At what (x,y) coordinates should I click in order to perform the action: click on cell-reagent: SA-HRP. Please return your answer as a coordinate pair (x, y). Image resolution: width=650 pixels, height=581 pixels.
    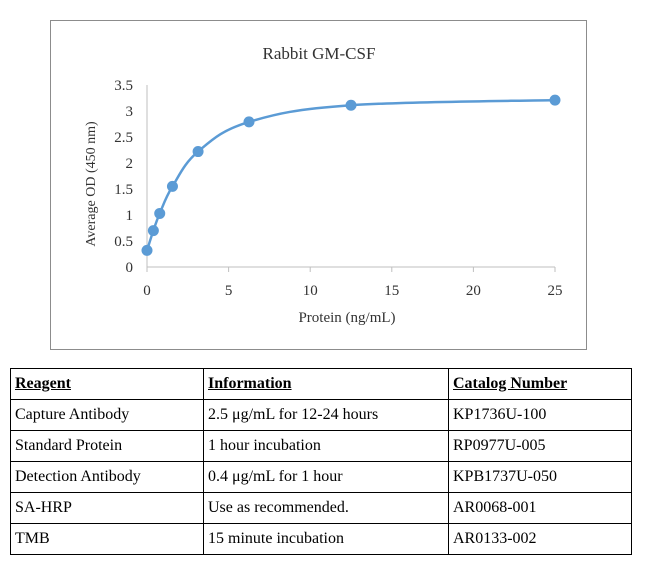
    Looking at the image, I should click on (107, 508).